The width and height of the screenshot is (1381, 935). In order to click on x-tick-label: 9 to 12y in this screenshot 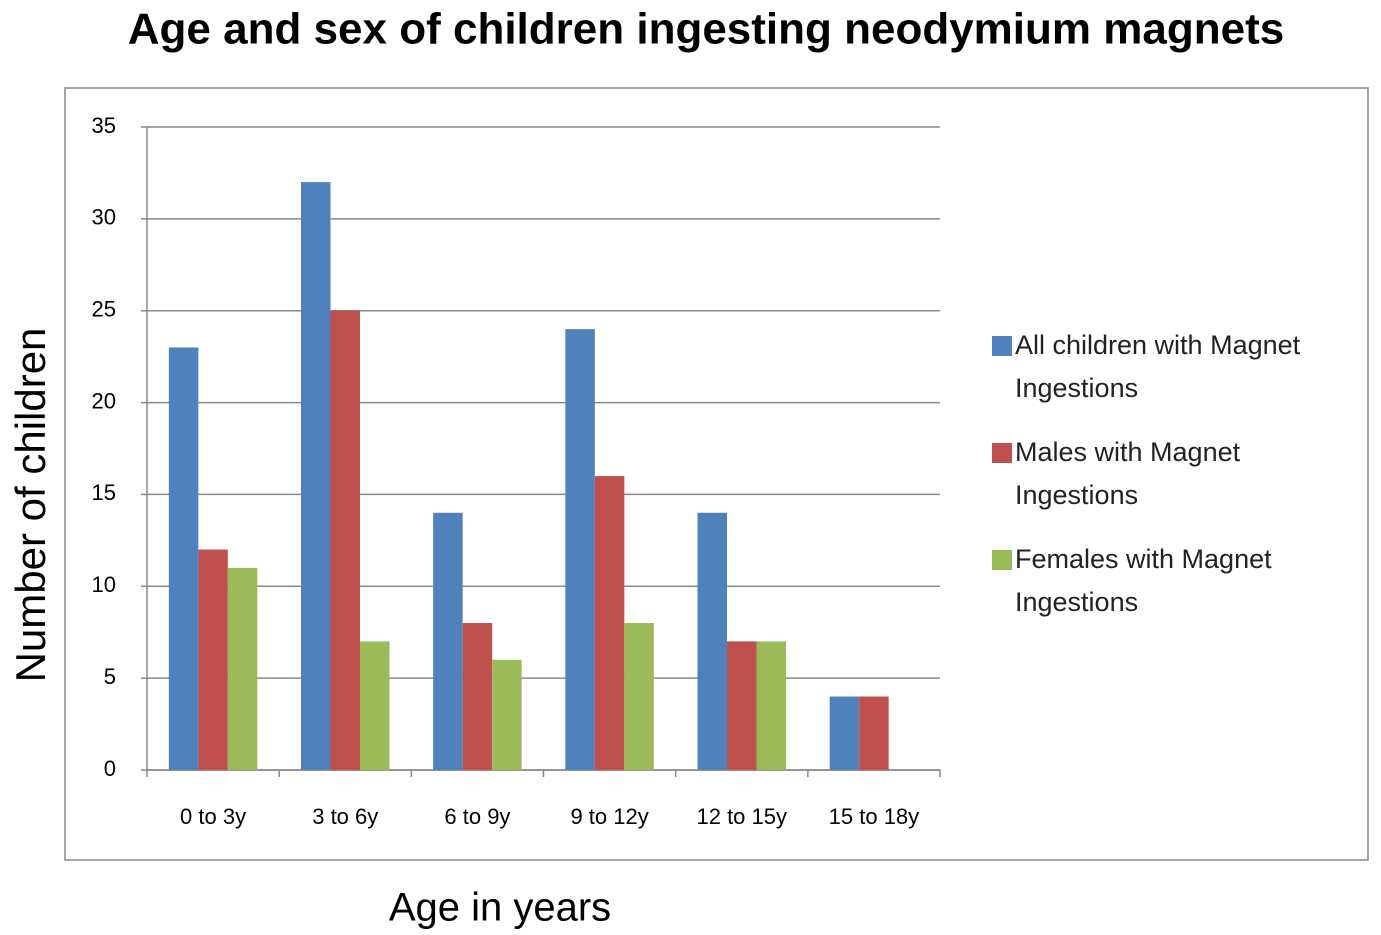, I will do `click(609, 816)`.